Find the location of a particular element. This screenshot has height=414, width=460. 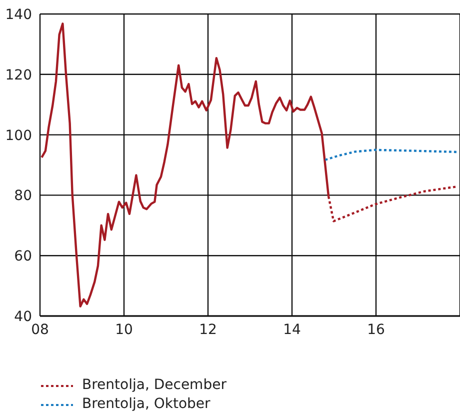

line-series is located at coordinates (391, 154).